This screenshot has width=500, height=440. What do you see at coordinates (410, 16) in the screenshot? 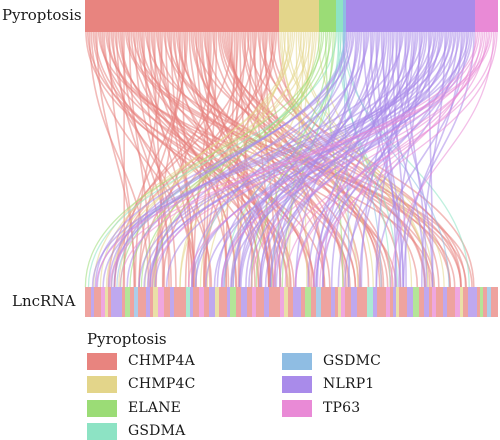
I see `pyroptosis-node-nlrp1` at bounding box center [410, 16].